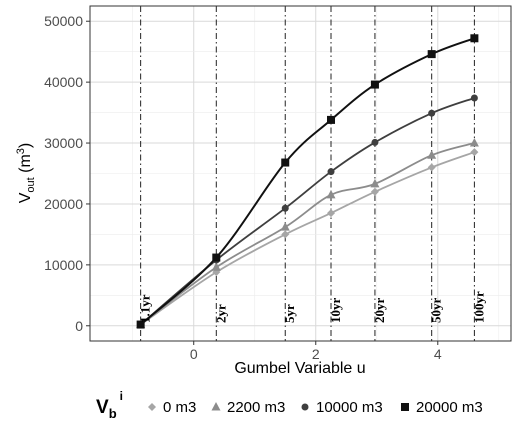  I want to click on return-period-labels: 1.1yr 2yr 5yr 10yr 20yr 50yr 100yr, so click(312, 307).